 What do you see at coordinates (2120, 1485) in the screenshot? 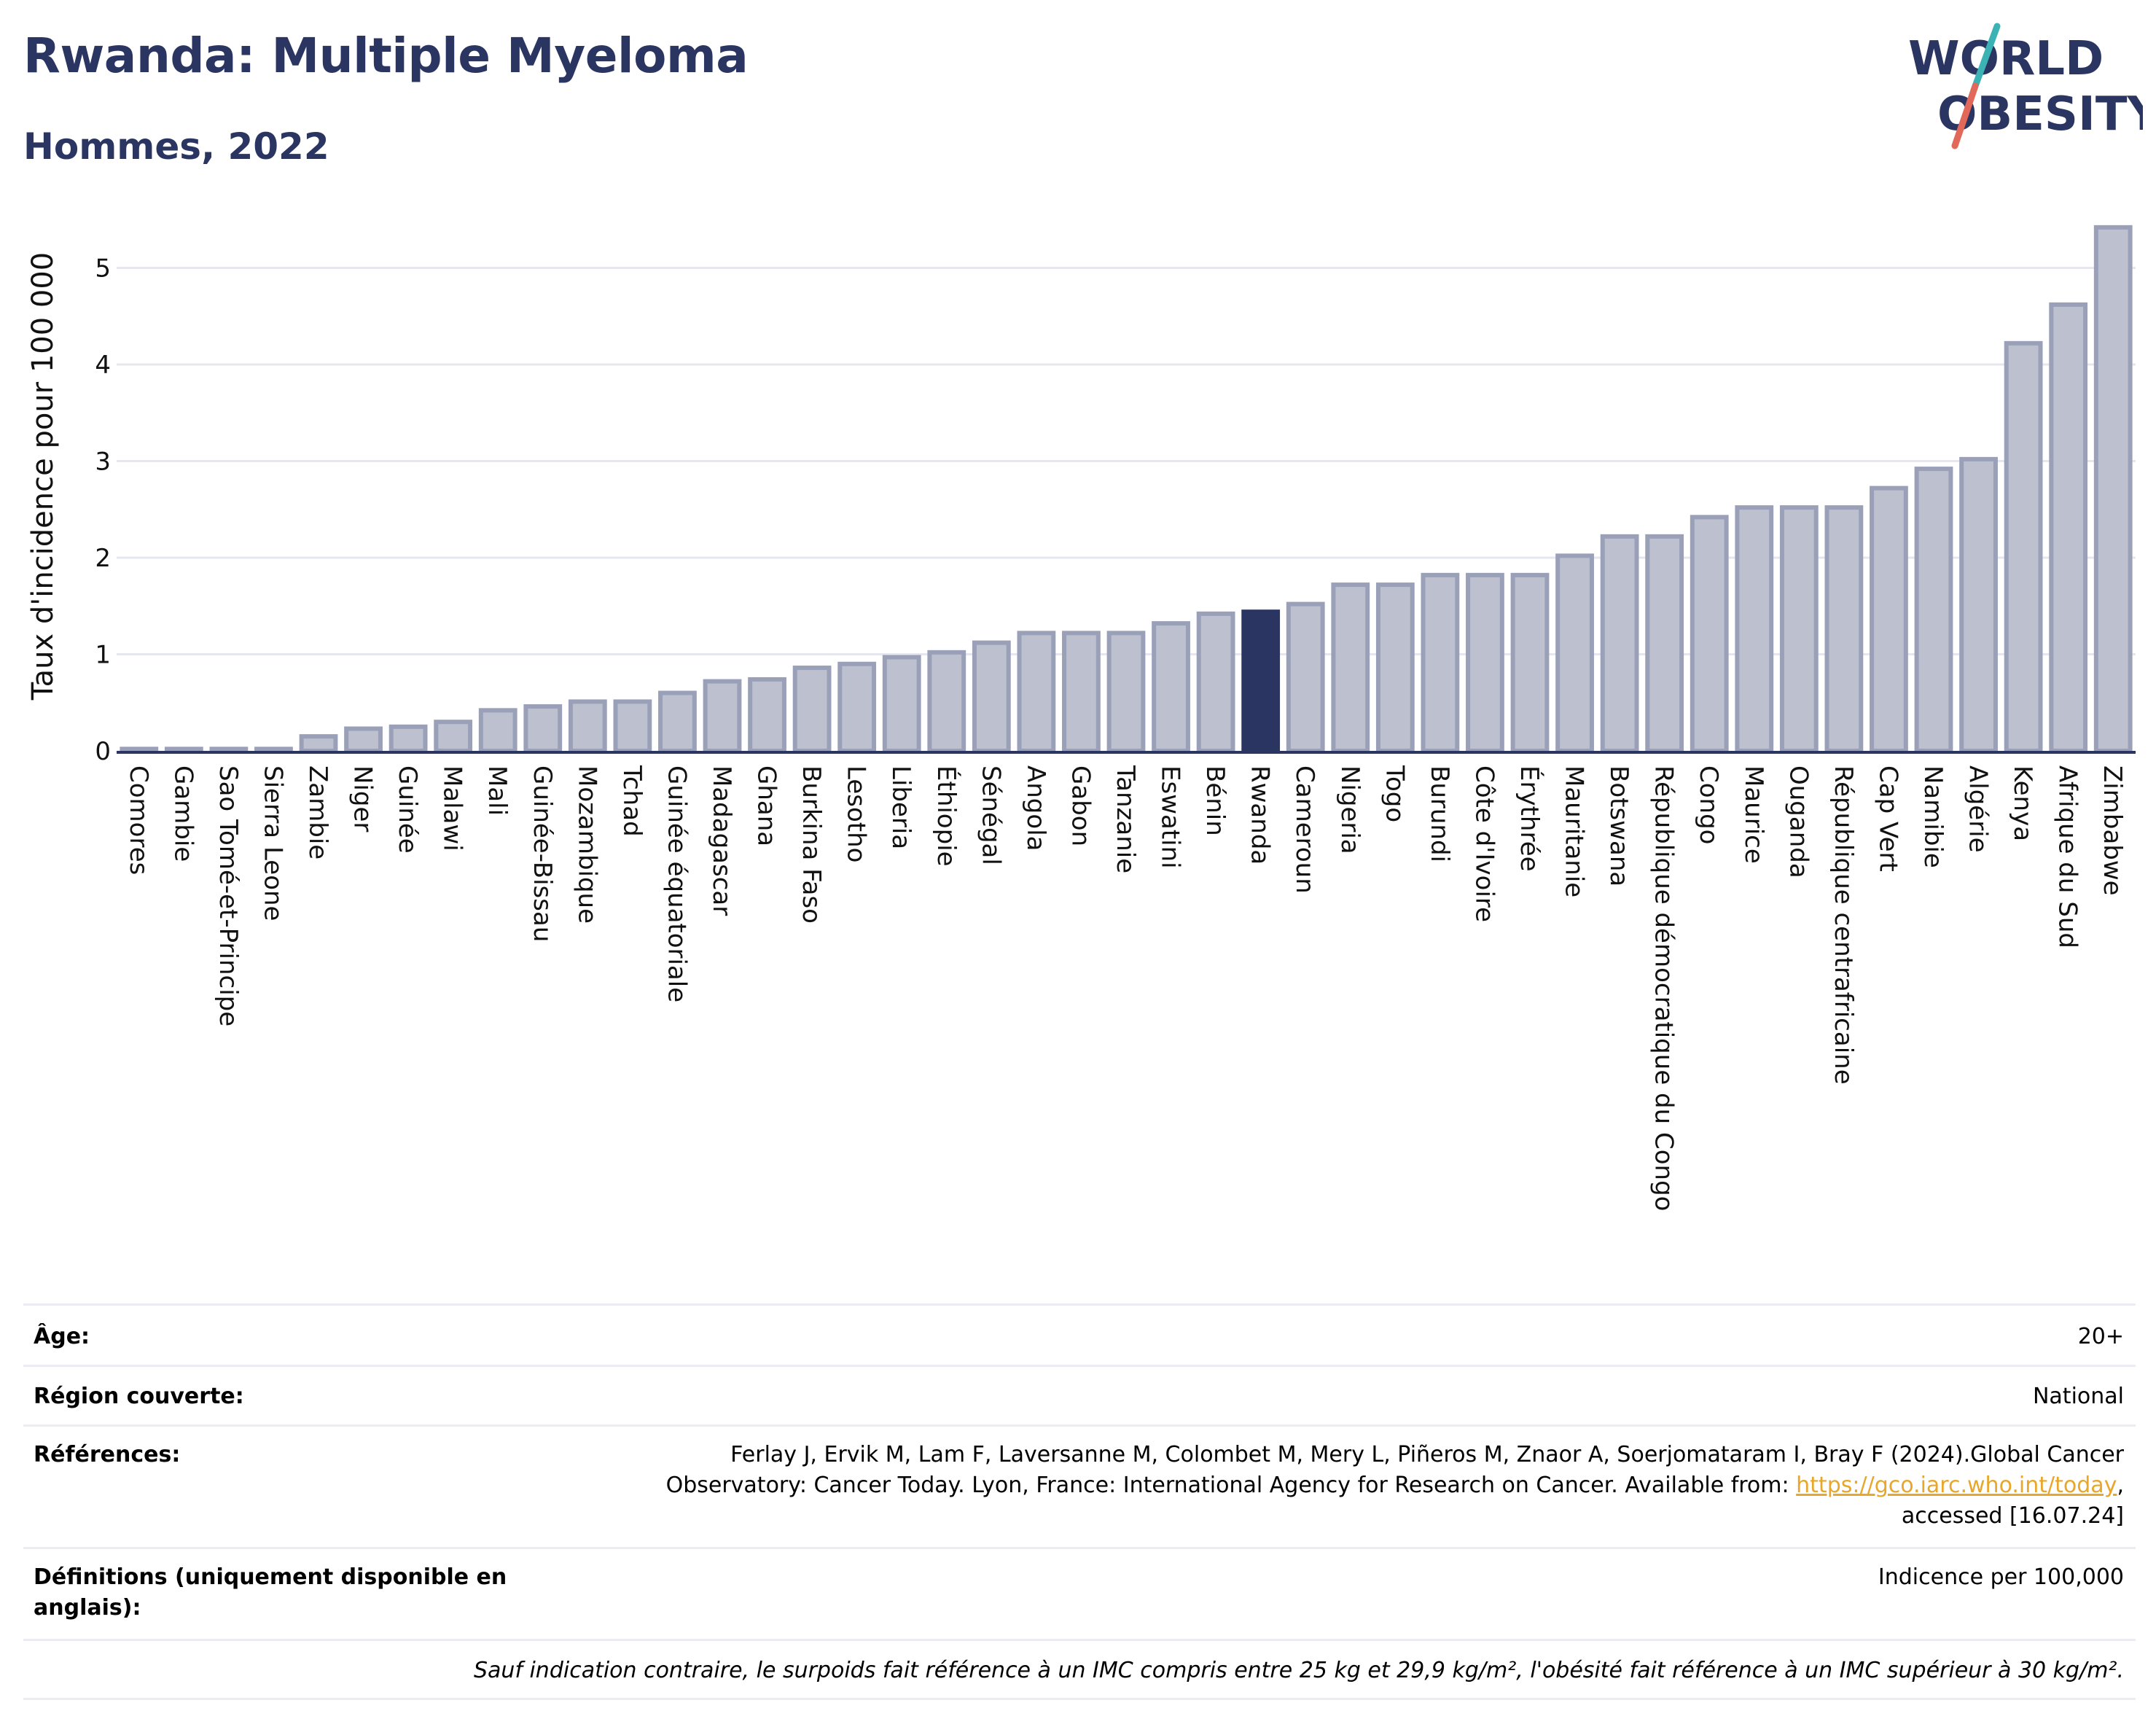
I see `references-line-2-end: ,` at bounding box center [2120, 1485].